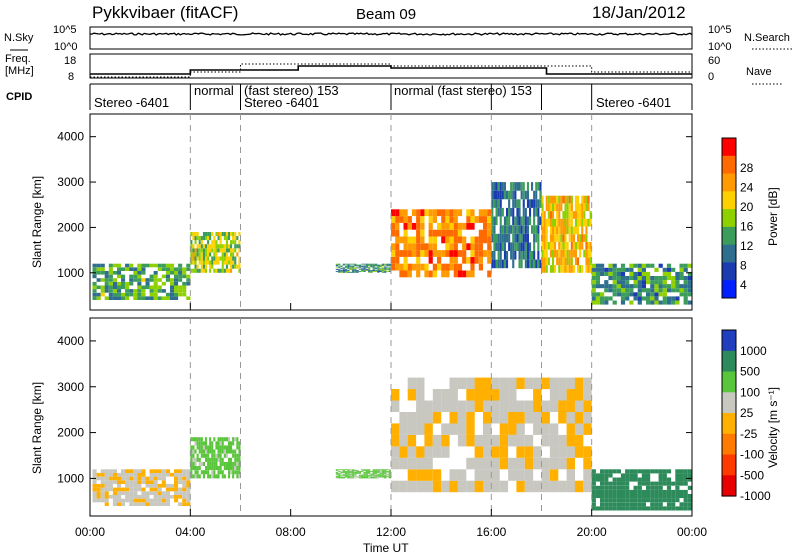 This screenshot has width=800, height=554. I want to click on freq-tick-bottom: 8, so click(71, 77).